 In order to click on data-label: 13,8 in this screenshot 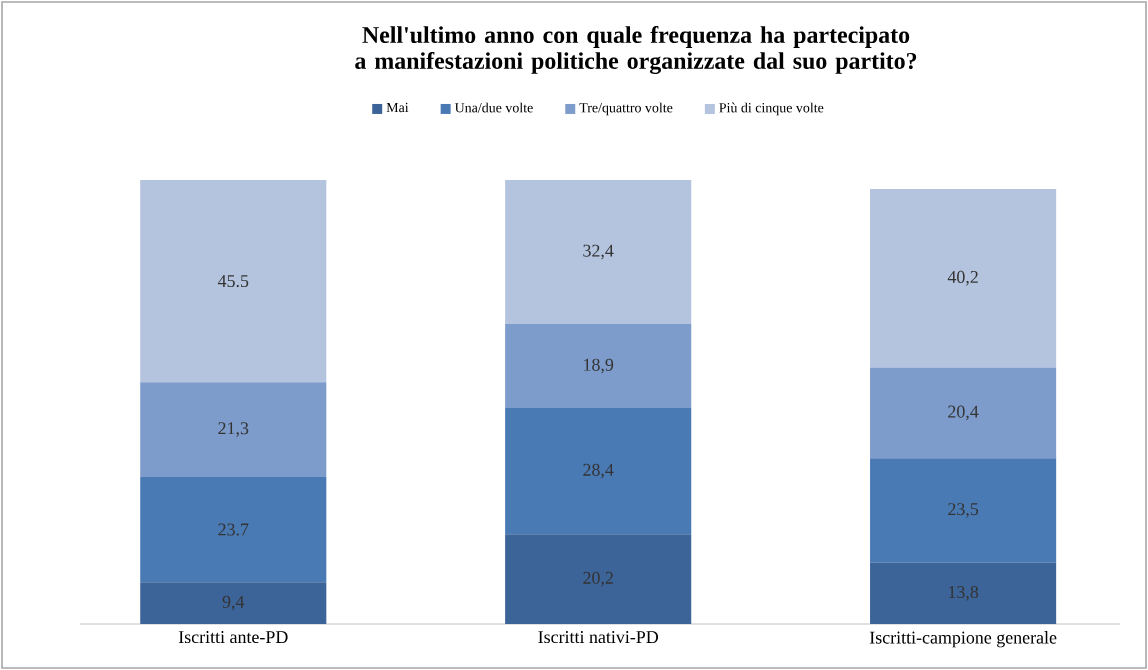, I will do `click(963, 593)`.